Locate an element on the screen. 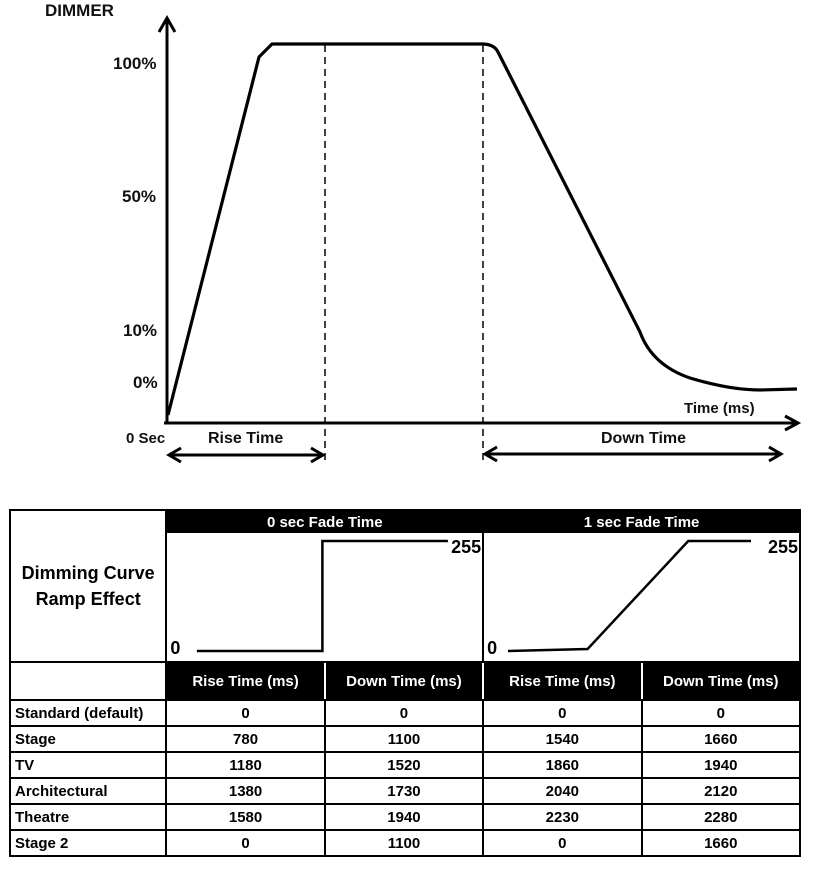 This screenshot has height=876, width=816. cell-value: 1520 is located at coordinates (404, 765).